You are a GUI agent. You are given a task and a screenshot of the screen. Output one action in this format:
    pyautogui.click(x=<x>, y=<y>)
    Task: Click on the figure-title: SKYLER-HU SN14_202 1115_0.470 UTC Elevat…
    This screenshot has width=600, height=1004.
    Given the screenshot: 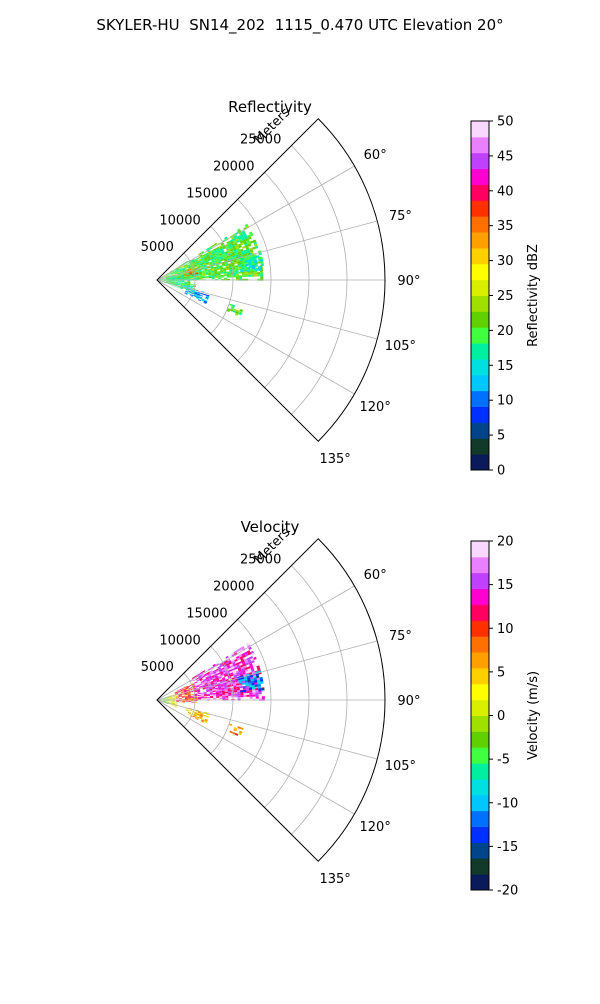 What is the action you would take?
    pyautogui.click(x=300, y=25)
    